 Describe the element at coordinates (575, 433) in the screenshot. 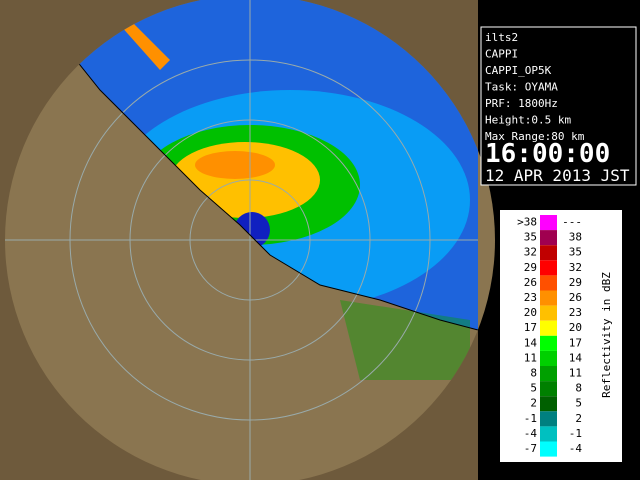

I see `legend-high: -1` at that location.